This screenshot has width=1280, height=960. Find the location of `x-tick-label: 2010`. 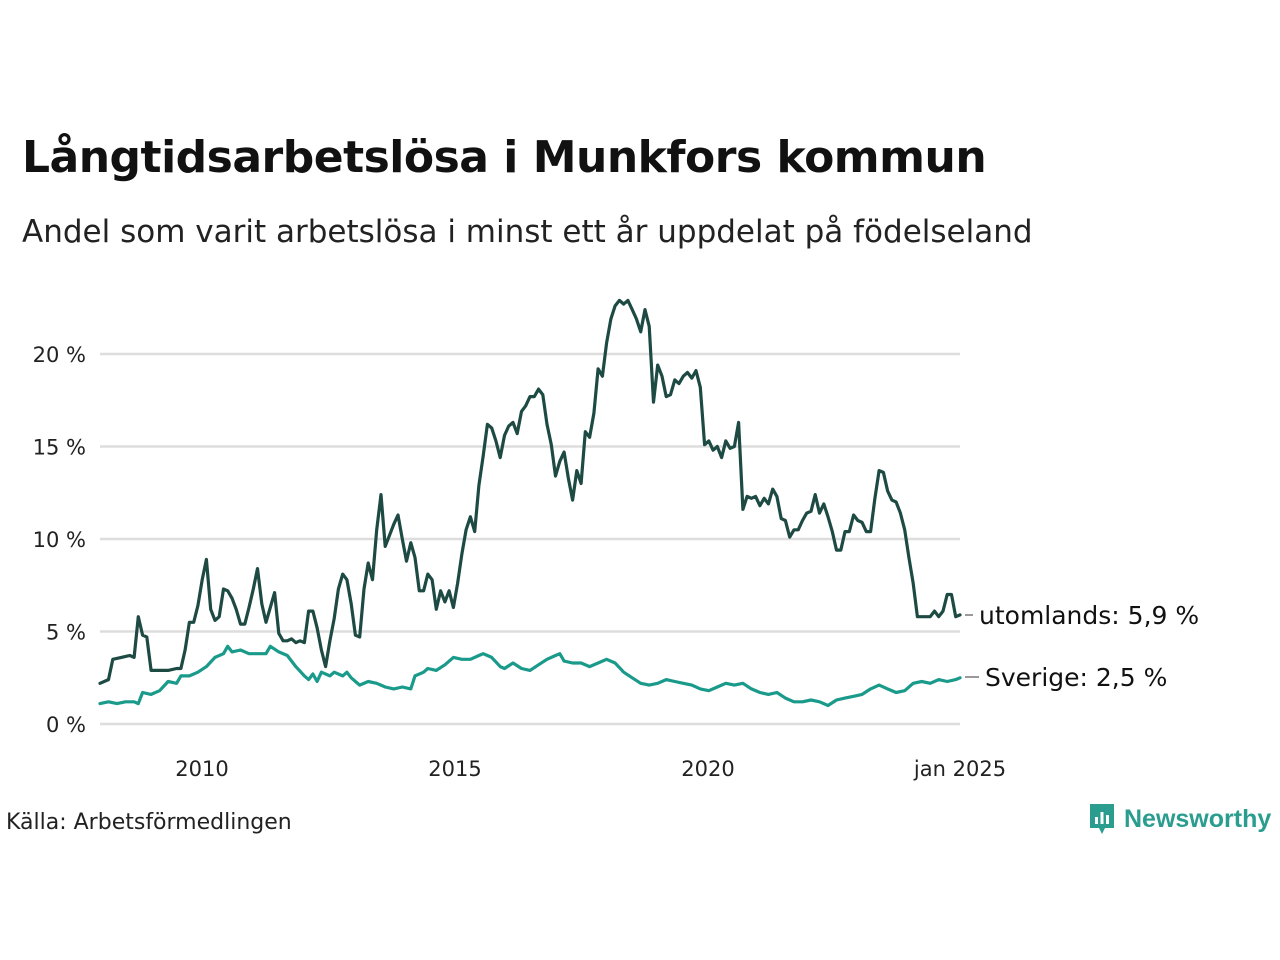

x-tick-label: 2010 is located at coordinates (201, 769).